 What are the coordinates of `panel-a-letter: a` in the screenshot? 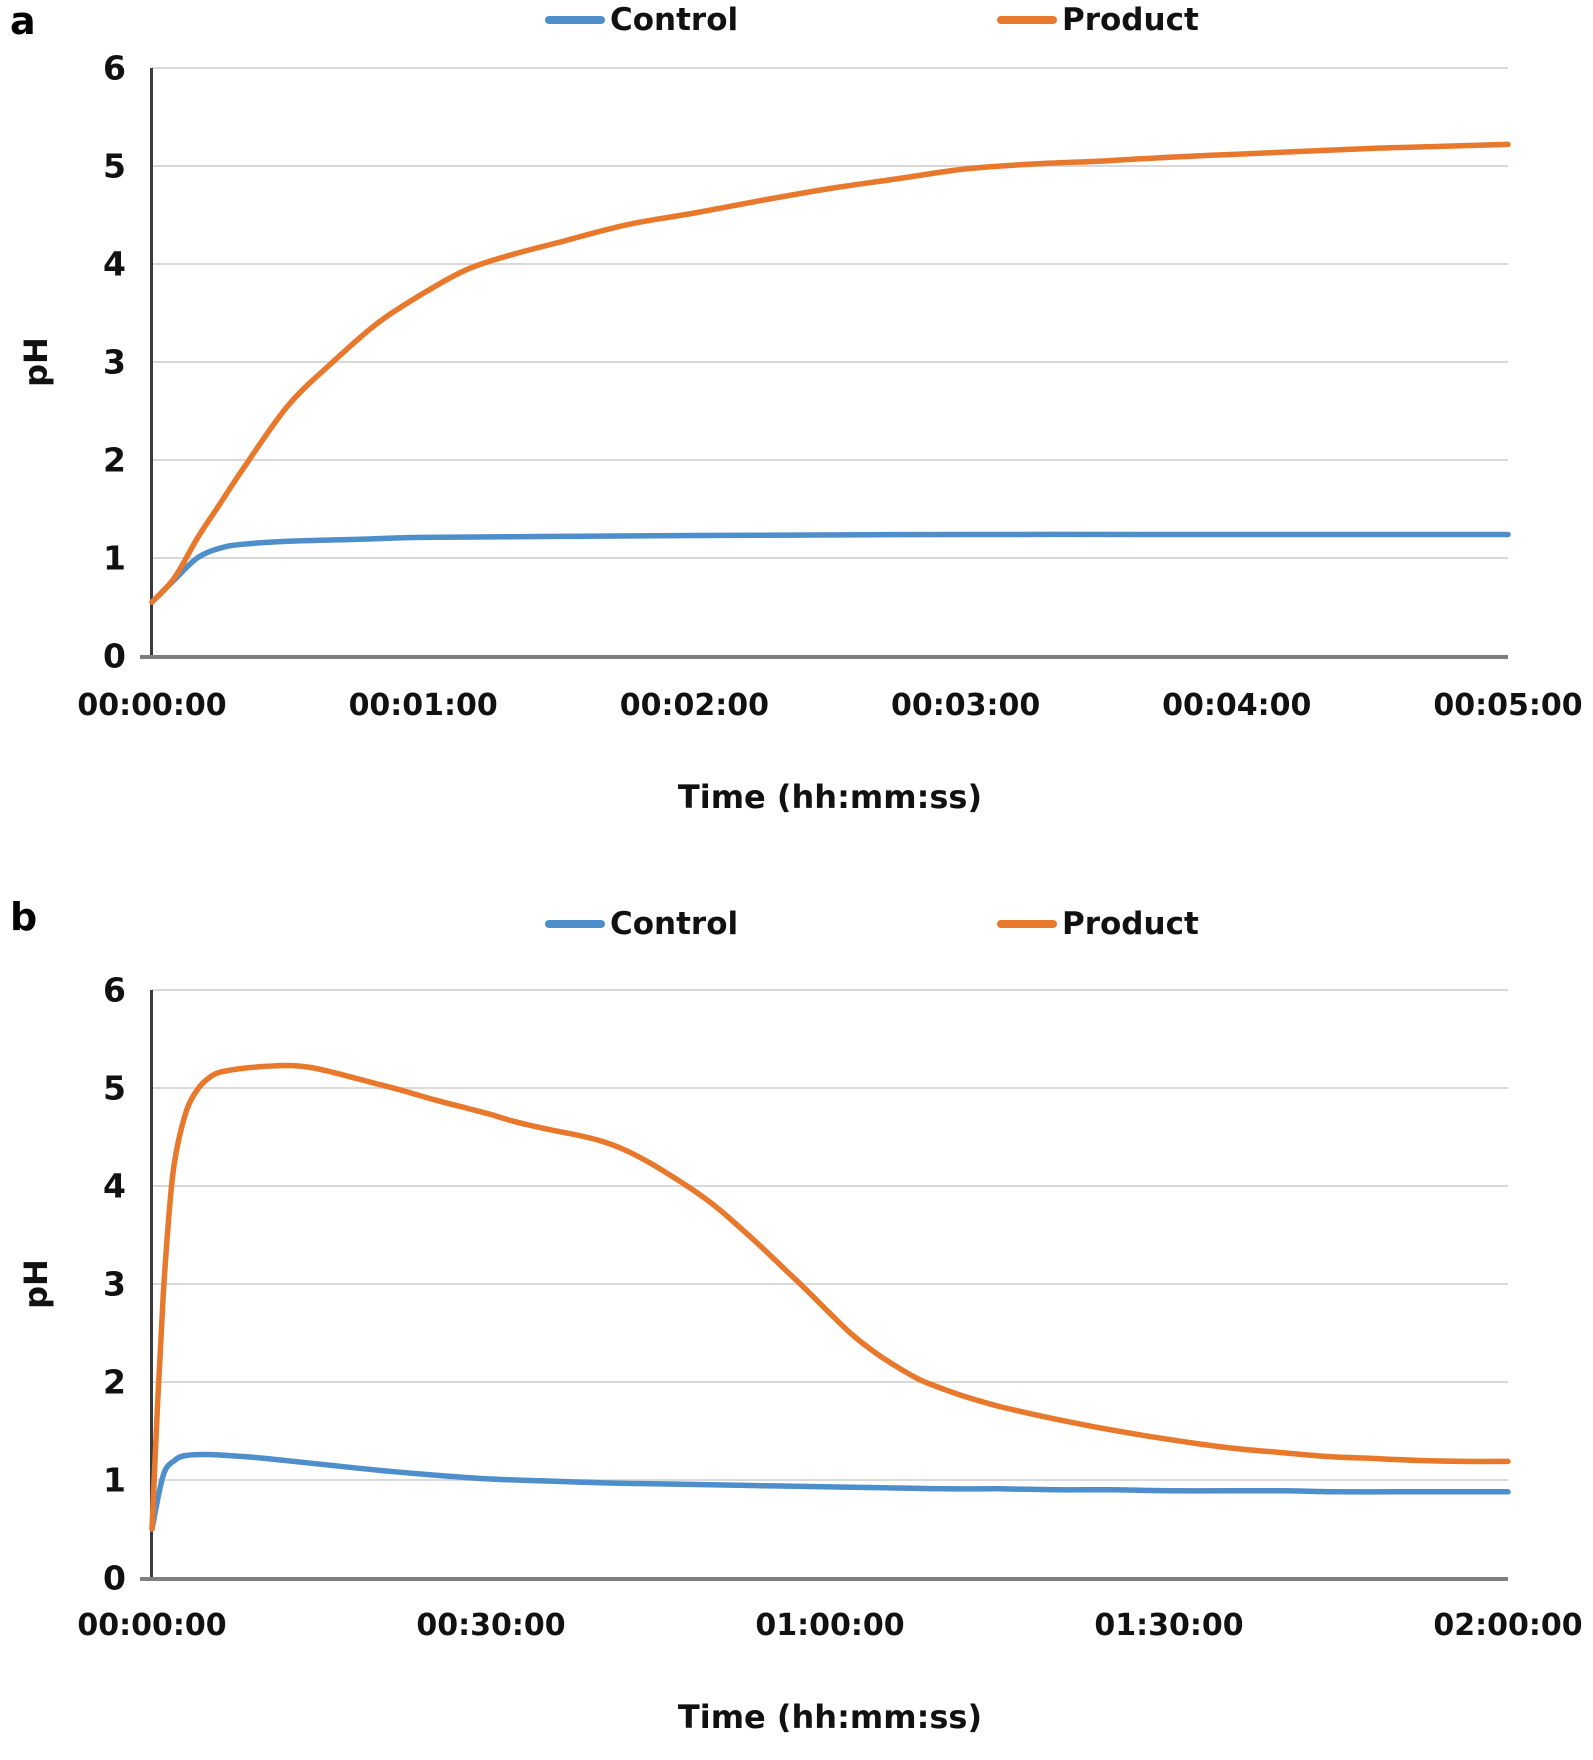 It's located at (23, 21).